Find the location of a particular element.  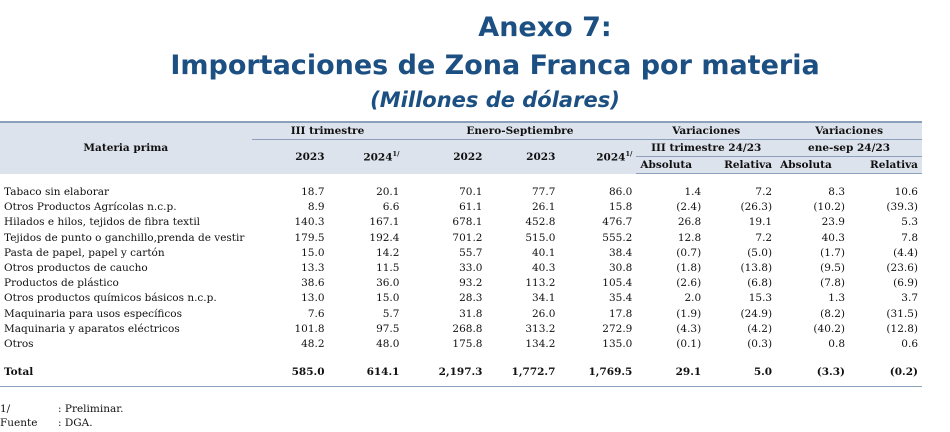

value-cell: 2.0 is located at coordinates (693, 298).